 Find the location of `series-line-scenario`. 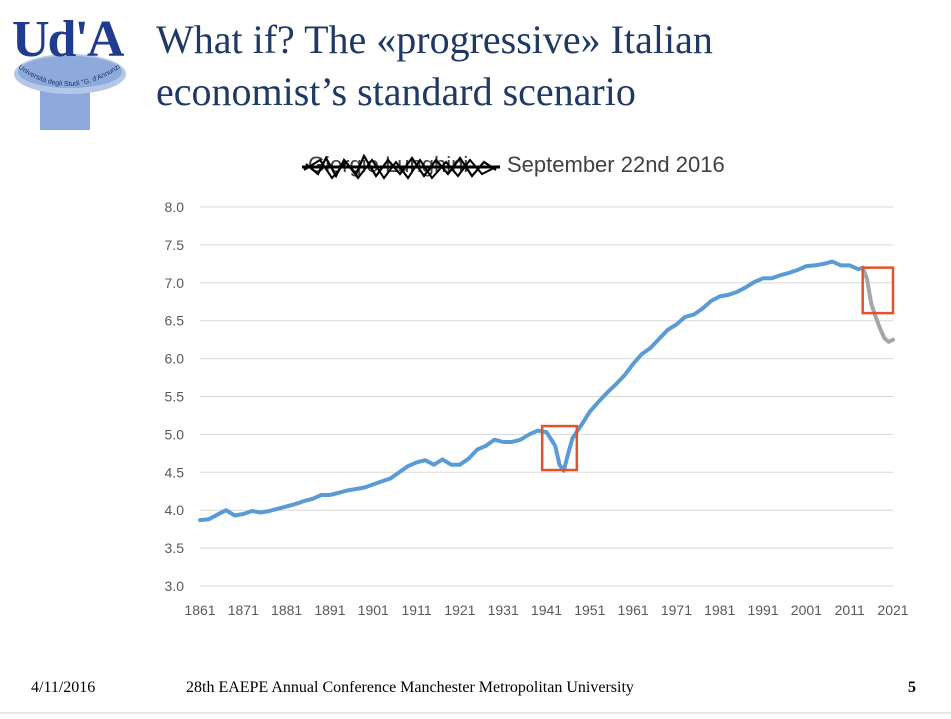

series-line-scenario is located at coordinates (877, 304).